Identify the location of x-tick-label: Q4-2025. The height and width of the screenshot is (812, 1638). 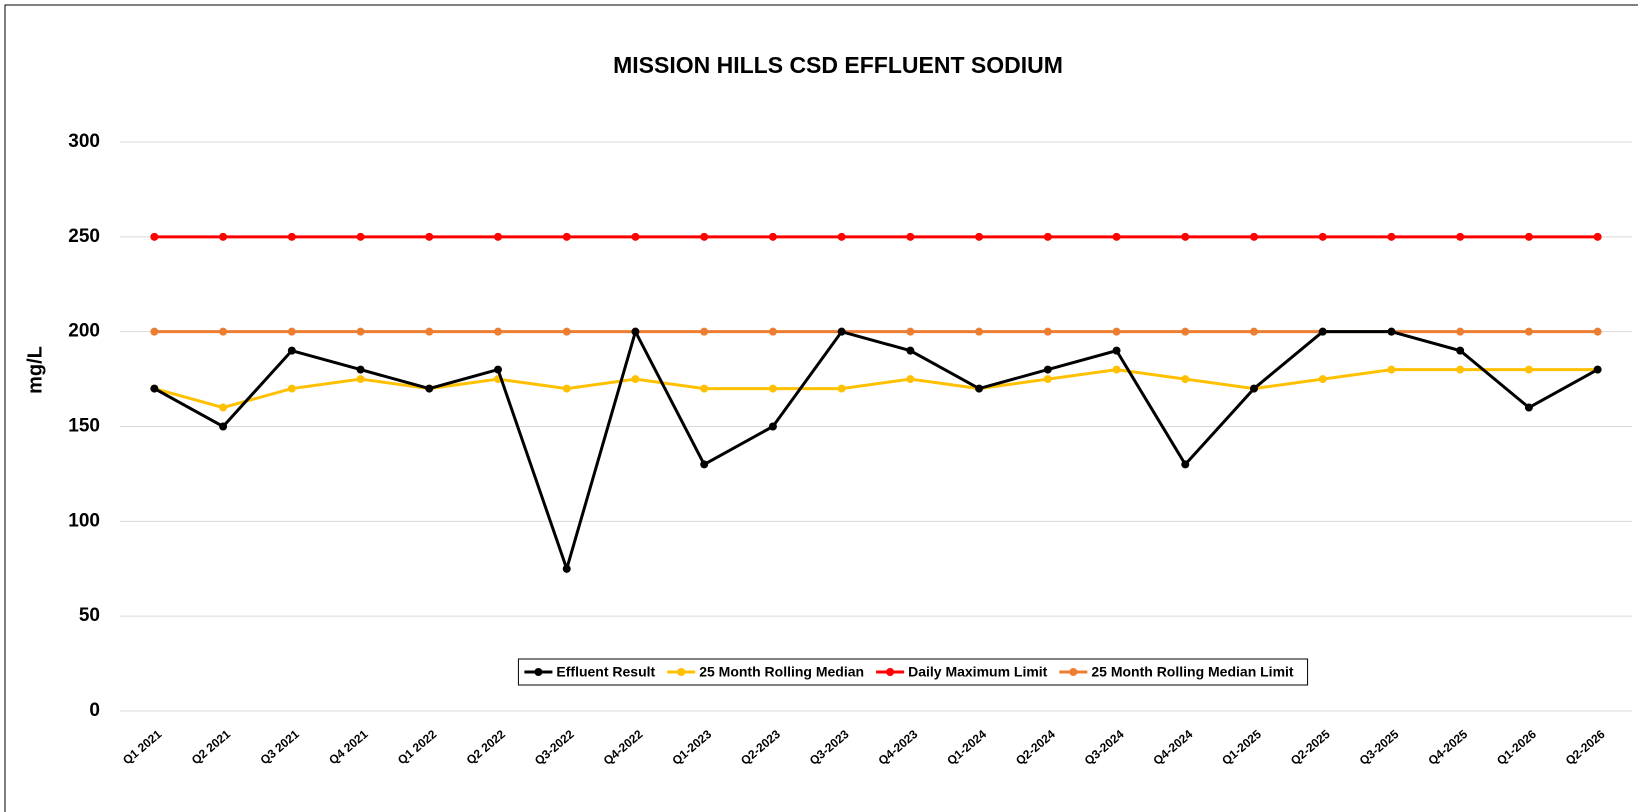
(1447, 747).